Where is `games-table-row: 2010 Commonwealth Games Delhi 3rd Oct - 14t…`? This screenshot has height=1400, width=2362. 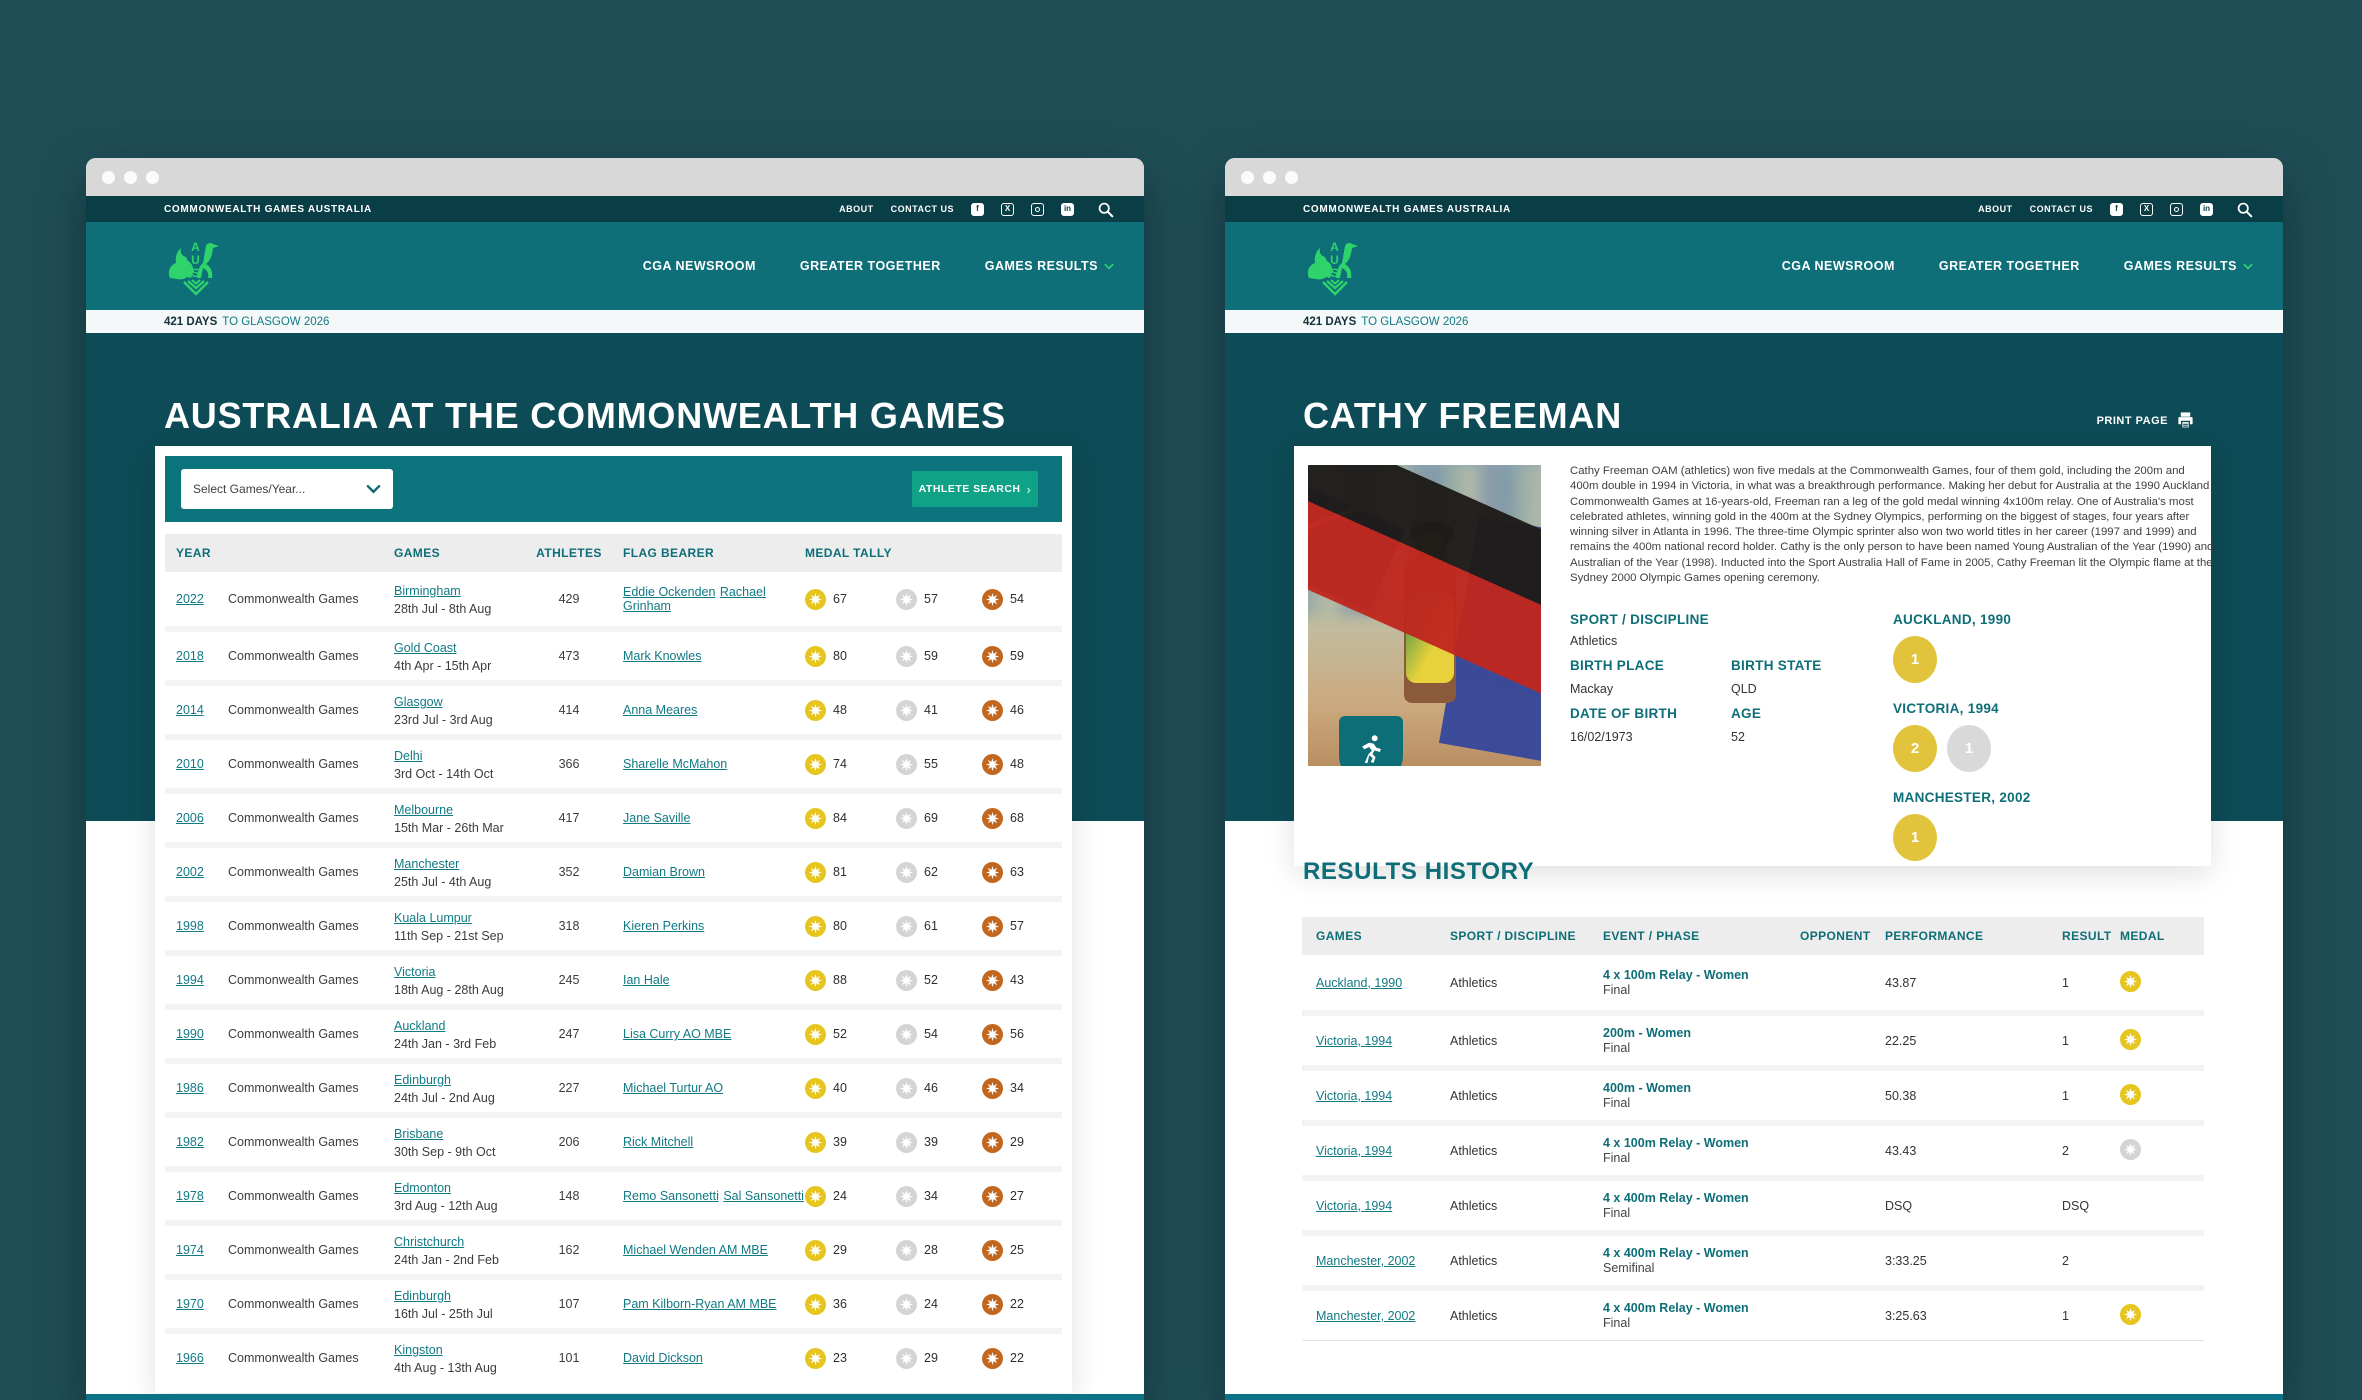
games-table-row: 2010 Commonwealth Games Delhi 3rd Oct - 14t… is located at coordinates (613, 761).